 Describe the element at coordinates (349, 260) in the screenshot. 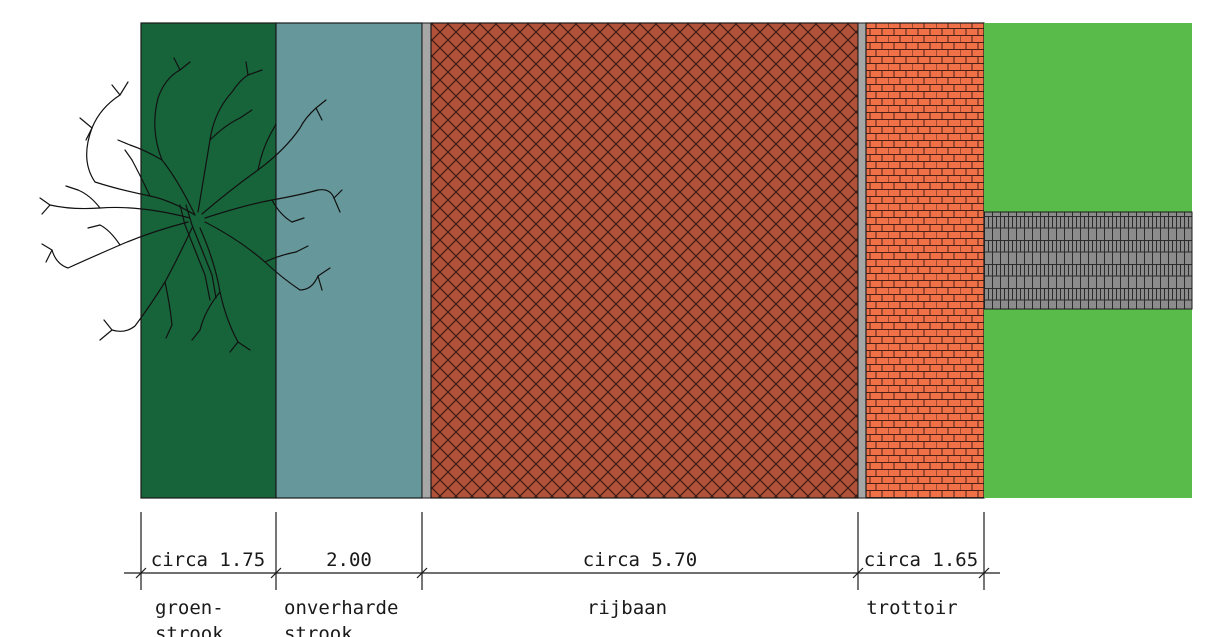

I see `onverharde-strook-zone` at that location.